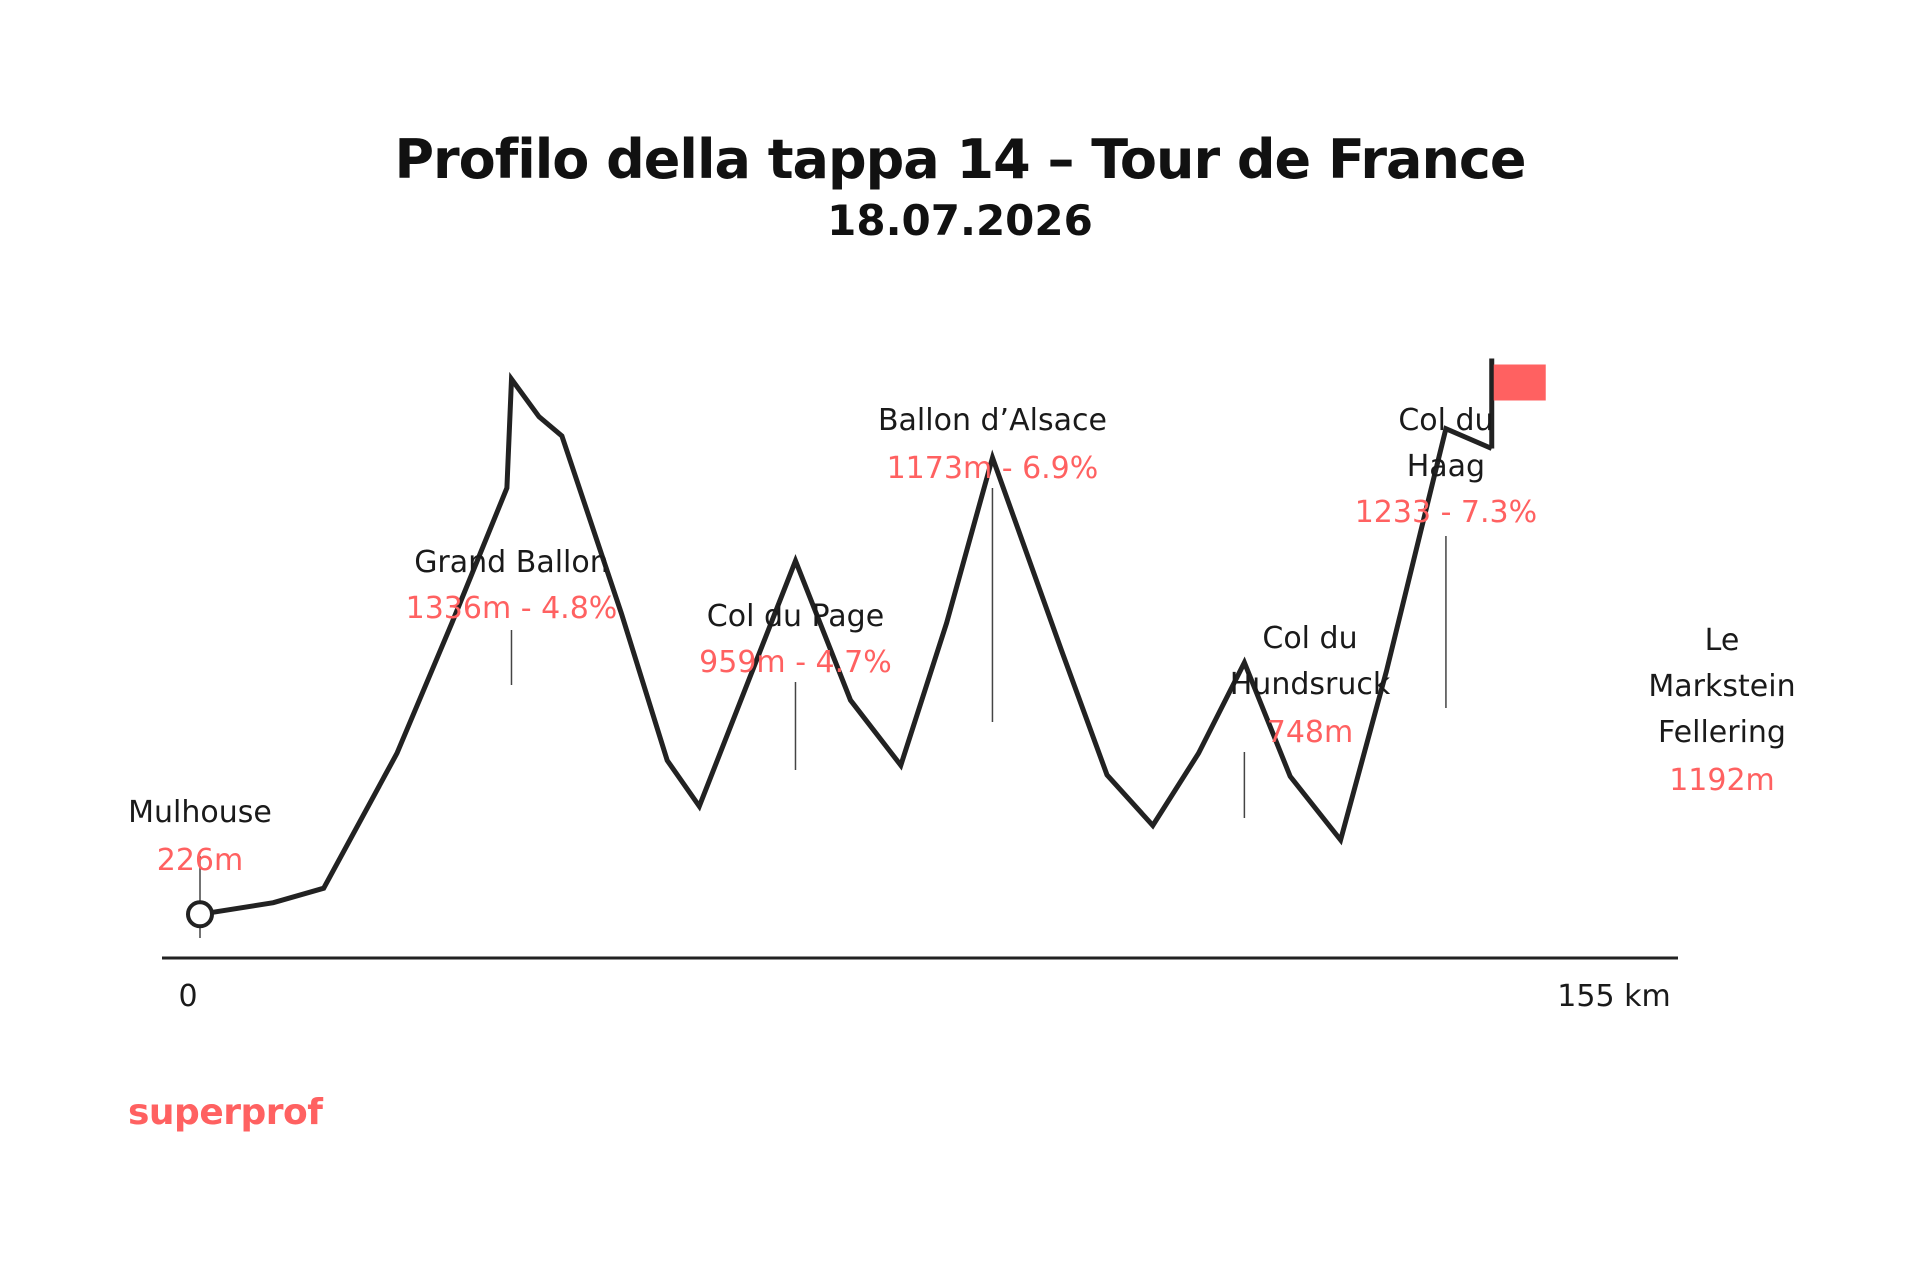 The width and height of the screenshot is (1920, 1280). What do you see at coordinates (1721, 686) in the screenshot?
I see `climb-name-label: Le Markstein Fellering` at bounding box center [1721, 686].